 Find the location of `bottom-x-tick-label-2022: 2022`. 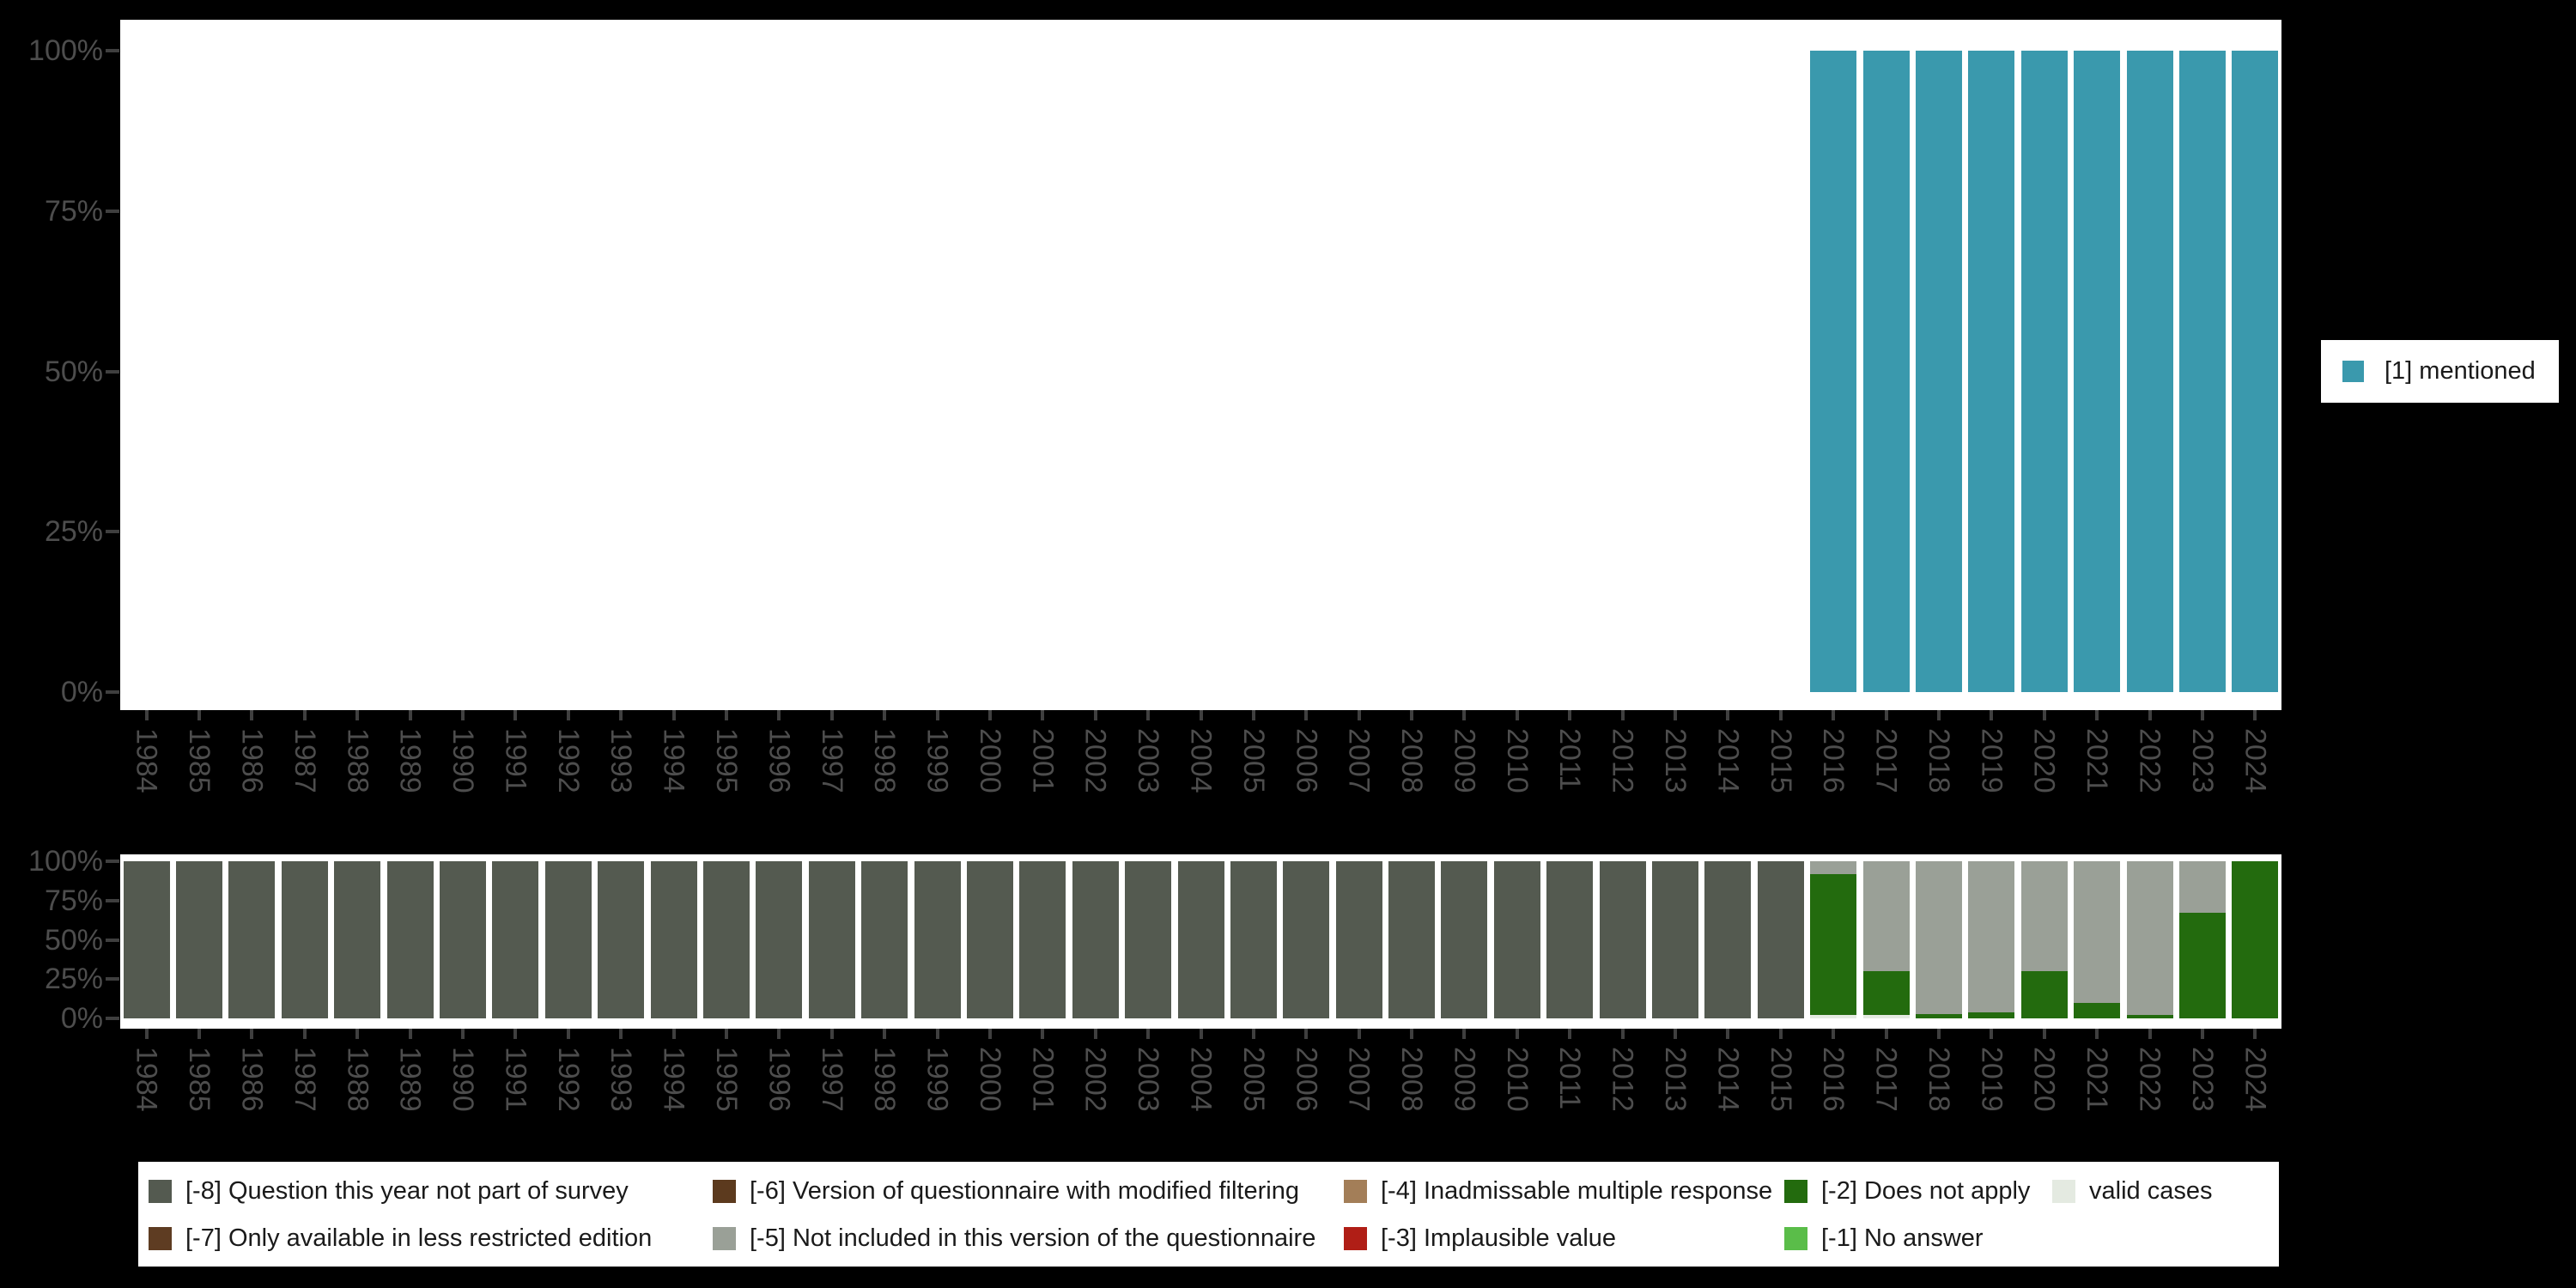

bottom-x-tick-label-2022: 2022 is located at coordinates (2149, 1079).